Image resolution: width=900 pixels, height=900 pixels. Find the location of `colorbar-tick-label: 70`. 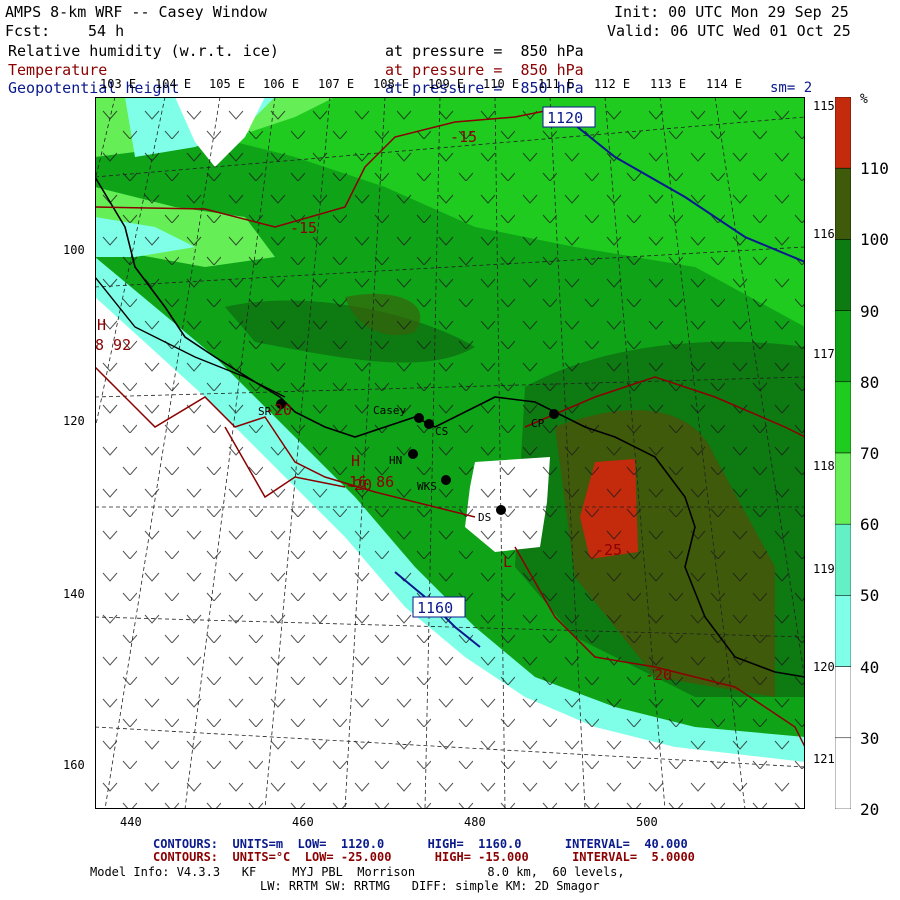

colorbar-tick-label: 70 is located at coordinates (870, 453).